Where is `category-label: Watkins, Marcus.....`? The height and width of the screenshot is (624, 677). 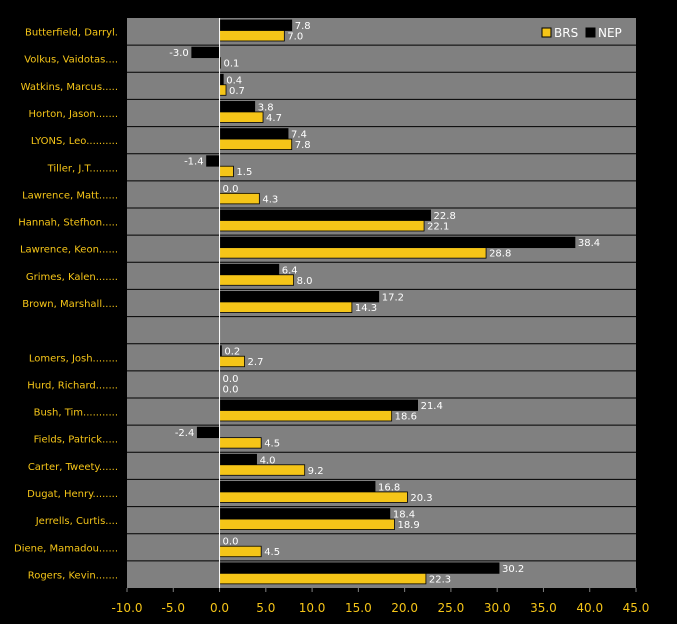
category-label: Watkins, Marcus..... is located at coordinates (69, 87).